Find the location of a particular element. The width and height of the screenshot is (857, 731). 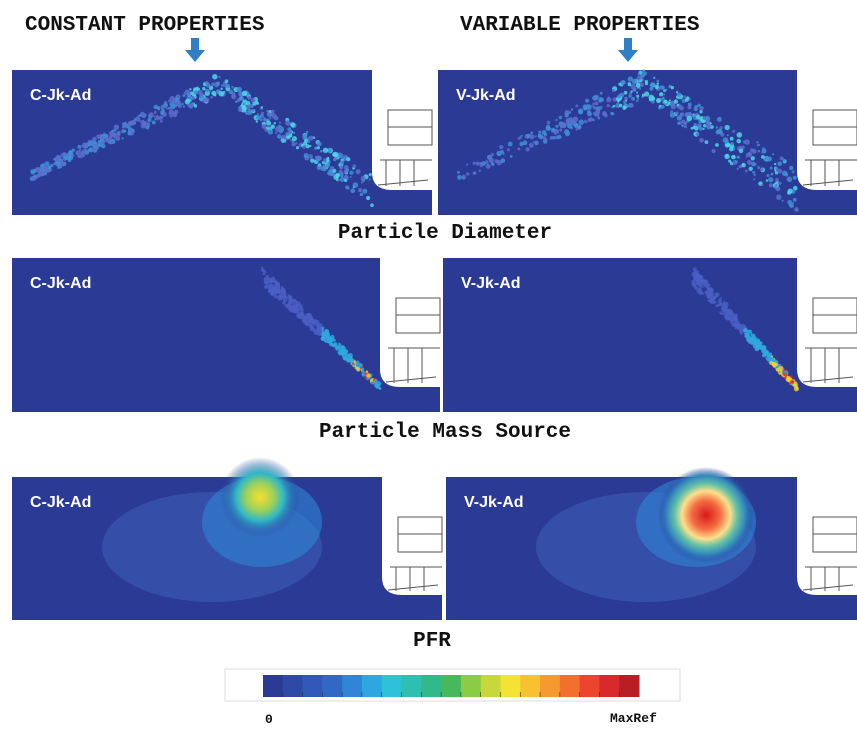

panel-label: C-Jk-Ad is located at coordinates (60, 283).